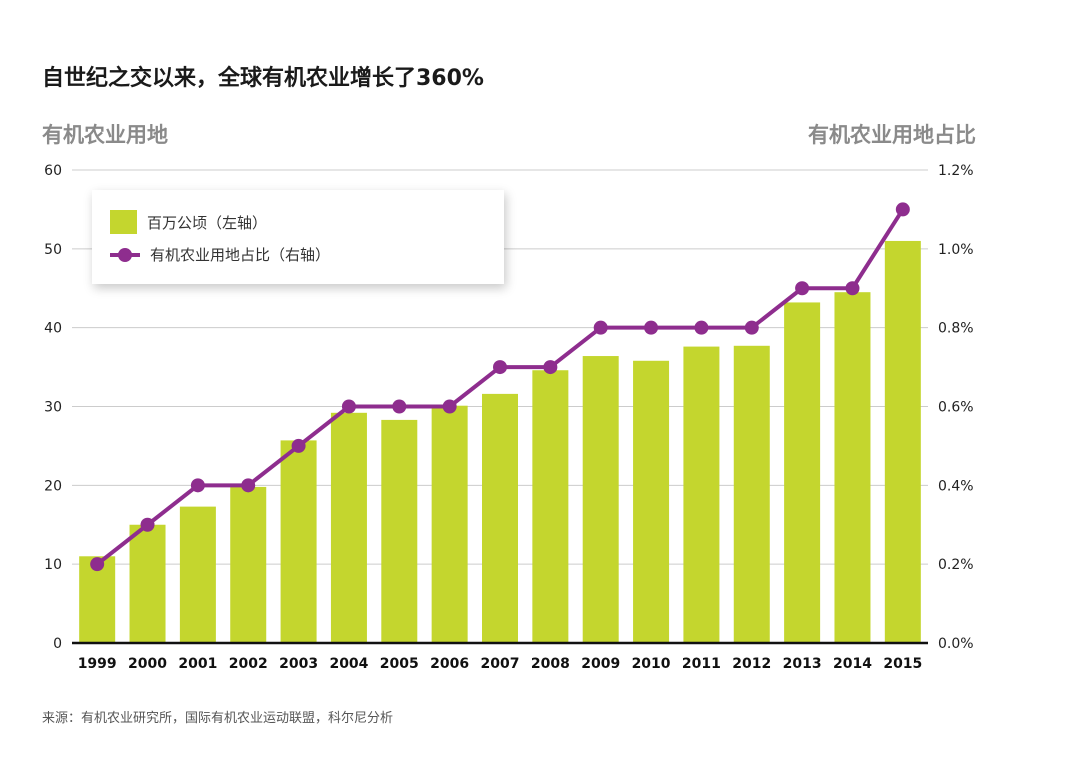 Image resolution: width=1080 pixels, height=759 pixels. What do you see at coordinates (197, 664) in the screenshot?
I see `x-tick-label: 2001` at bounding box center [197, 664].